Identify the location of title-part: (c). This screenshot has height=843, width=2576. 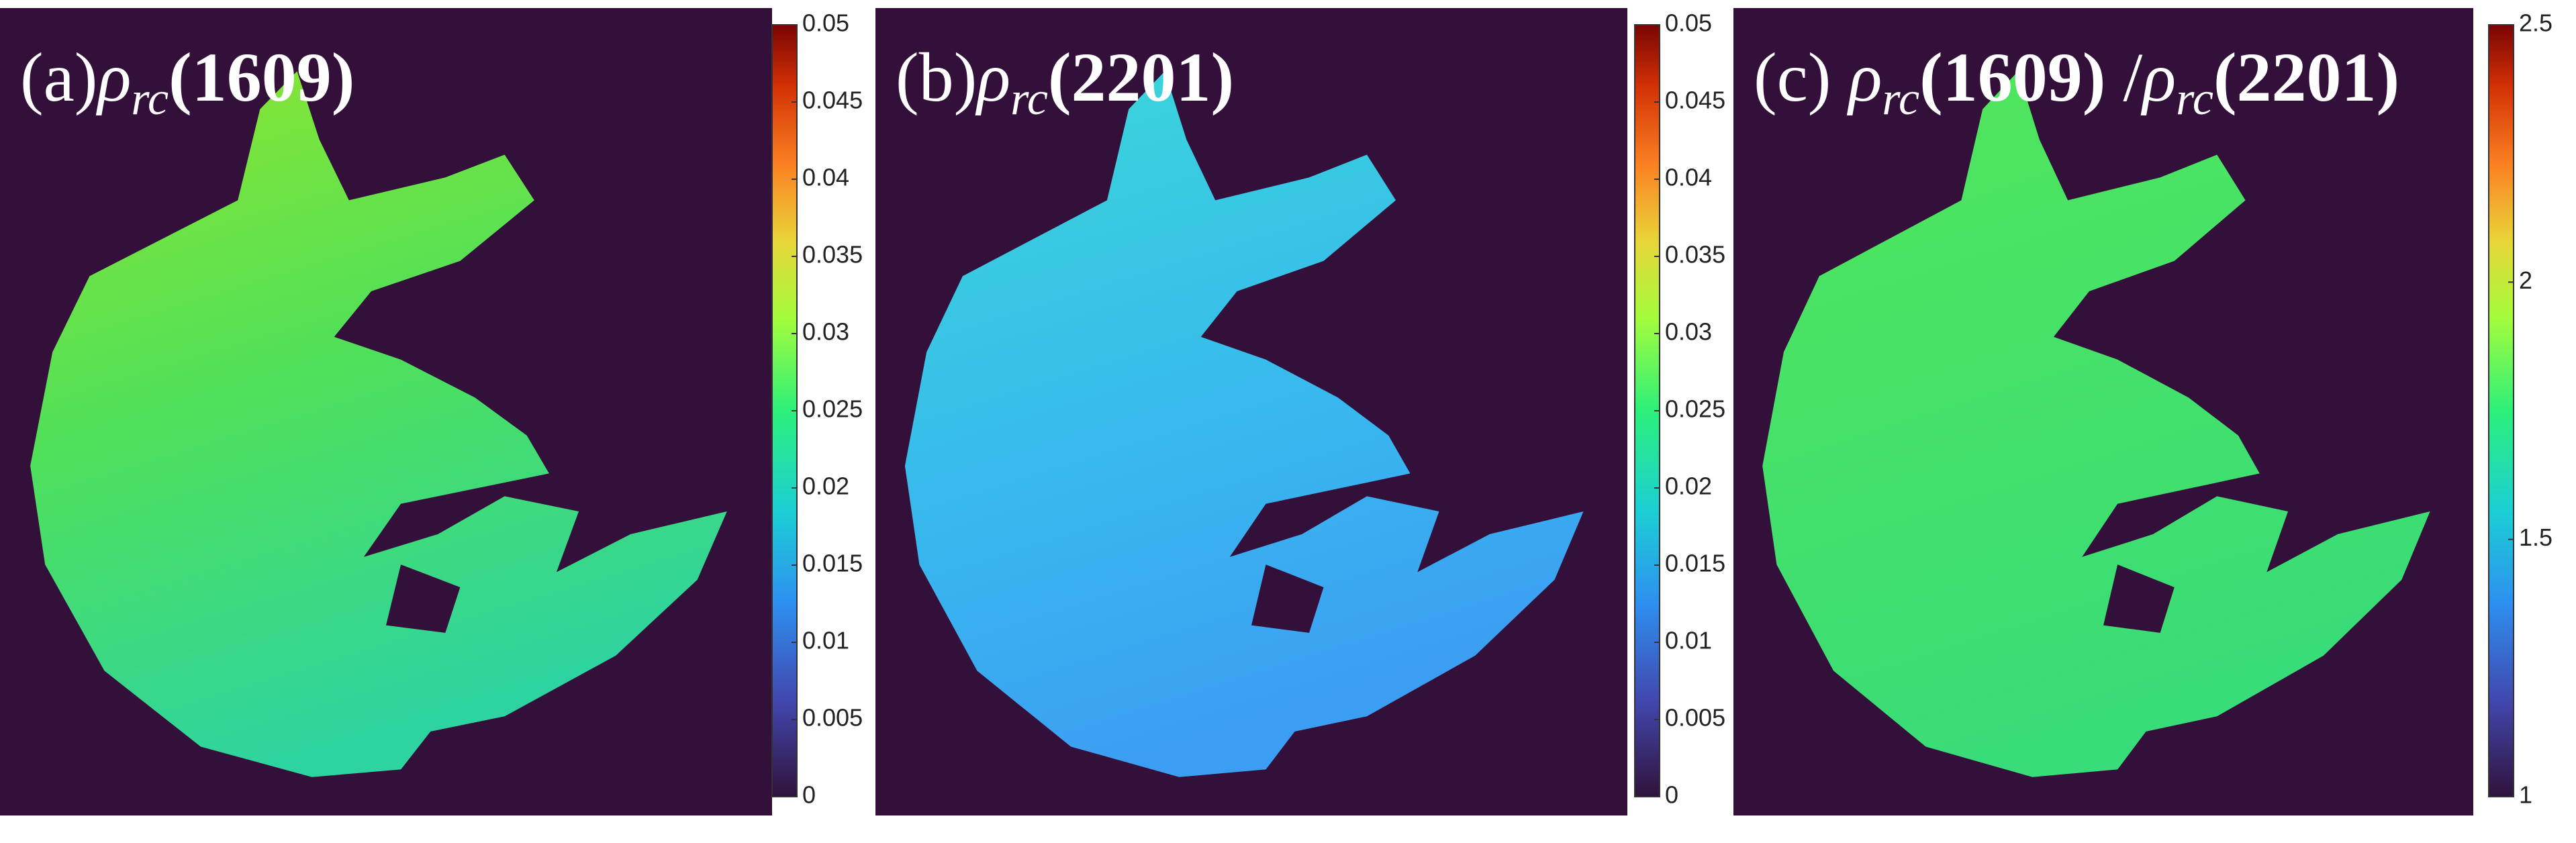
(1801, 78).